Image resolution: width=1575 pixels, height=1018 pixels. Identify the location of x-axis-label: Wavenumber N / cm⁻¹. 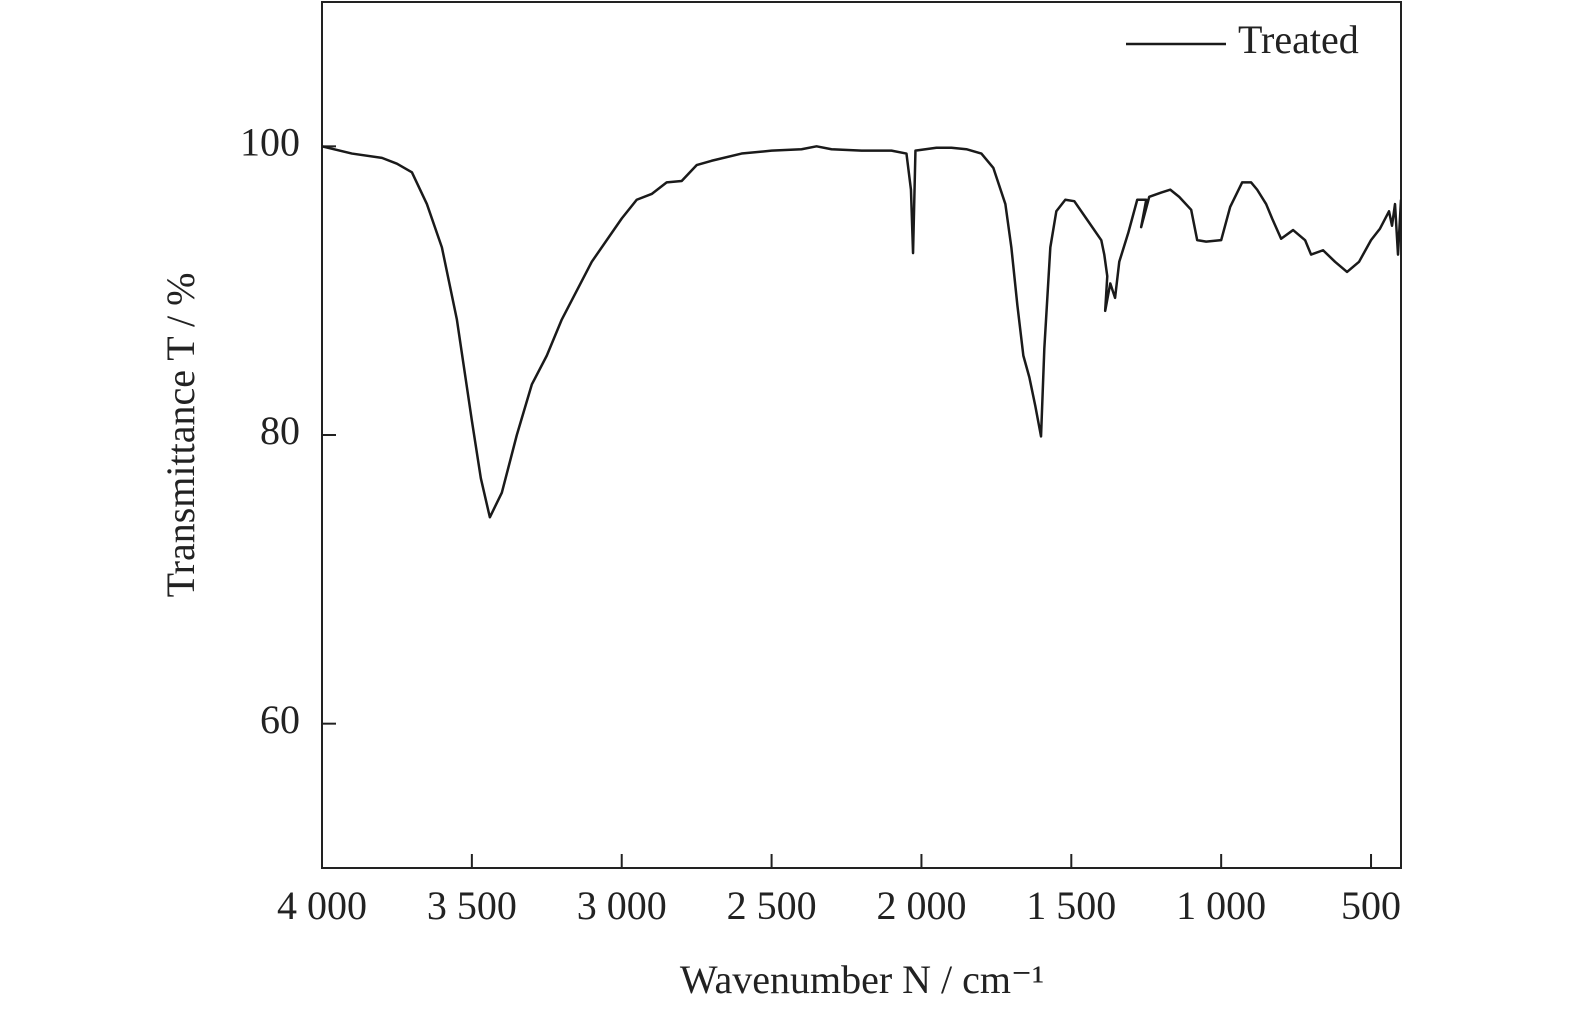
(862, 979).